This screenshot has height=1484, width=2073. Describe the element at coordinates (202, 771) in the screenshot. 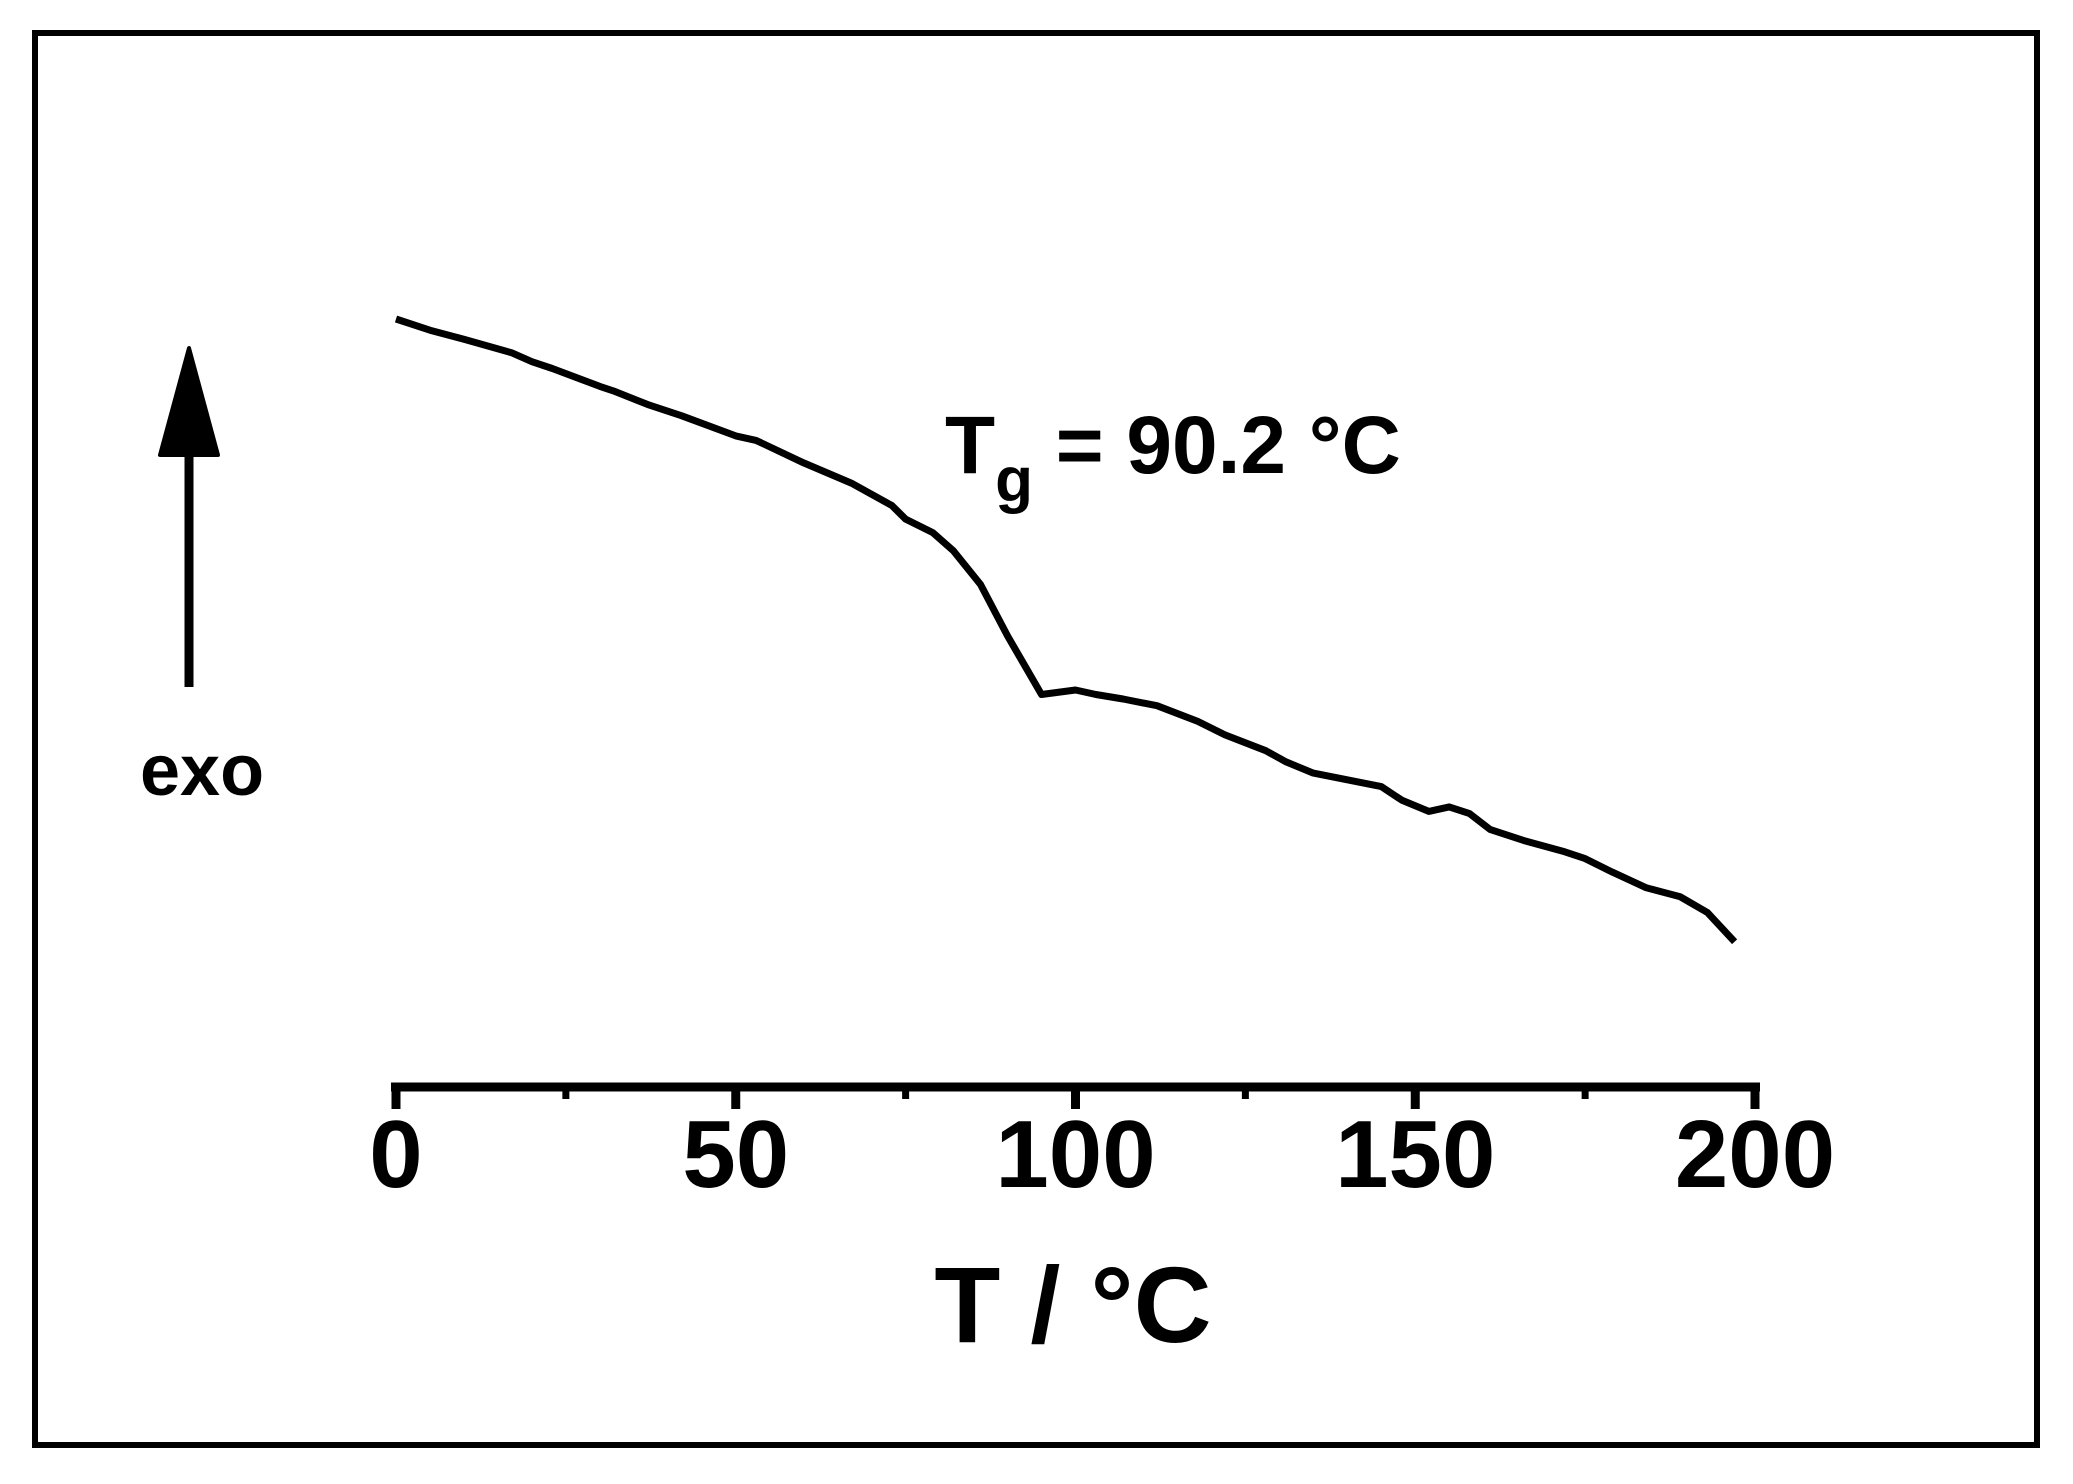

I see `exo-label: exo` at that location.